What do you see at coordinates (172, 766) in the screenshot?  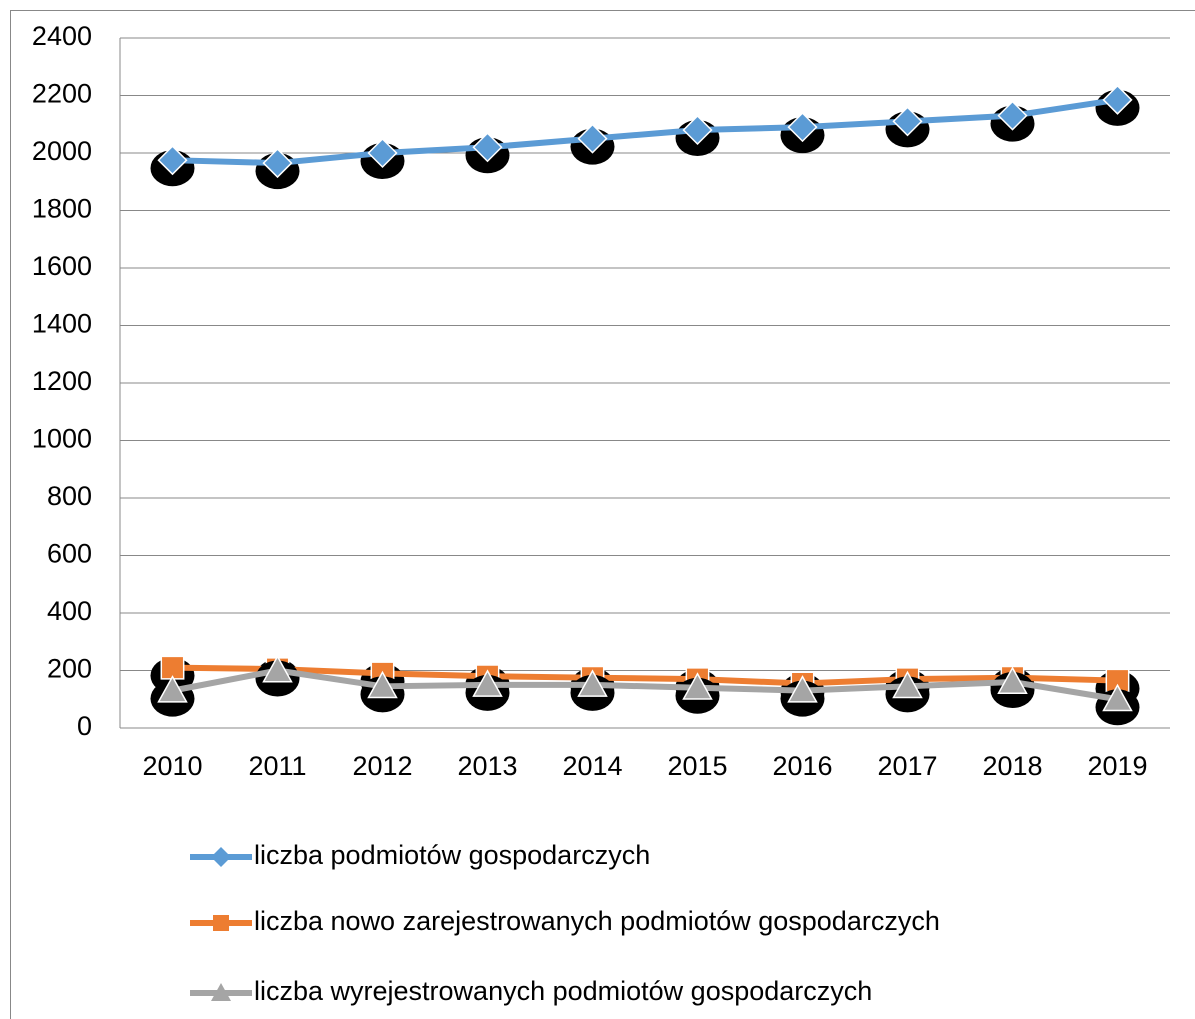 I see `x-tick-label: 2010` at bounding box center [172, 766].